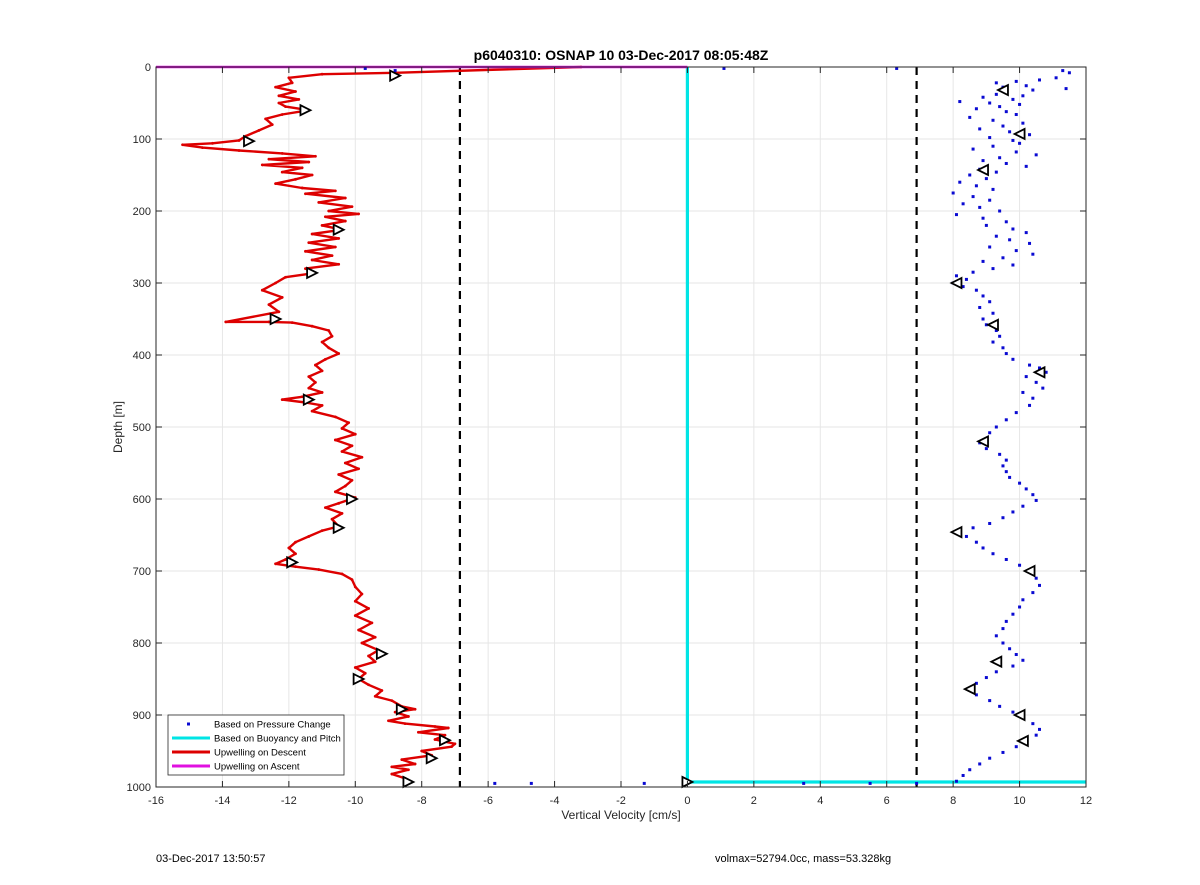  I want to click on x-tick-label: -12, so click(289, 801).